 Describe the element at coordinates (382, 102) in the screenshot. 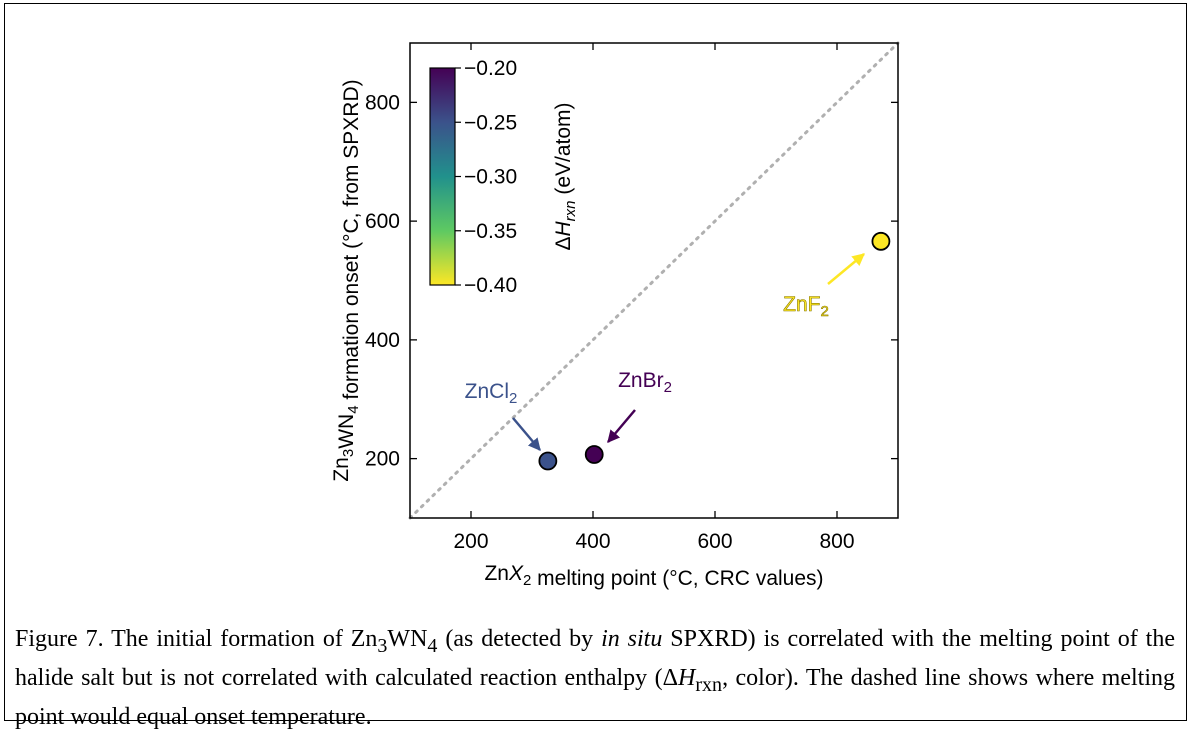

I see `y-tick-label: 800` at that location.